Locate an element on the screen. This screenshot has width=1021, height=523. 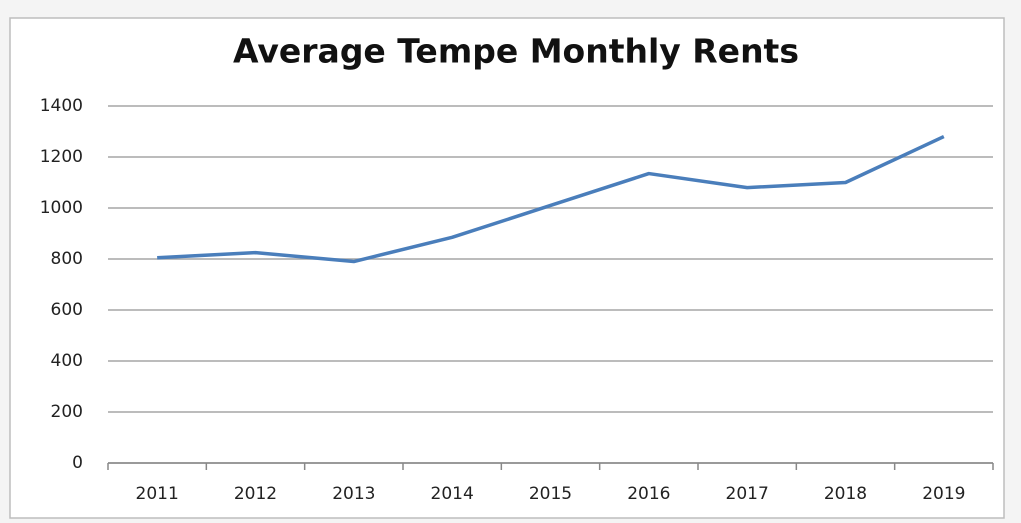
y-tick-label: 1000 is located at coordinates (61, 208).